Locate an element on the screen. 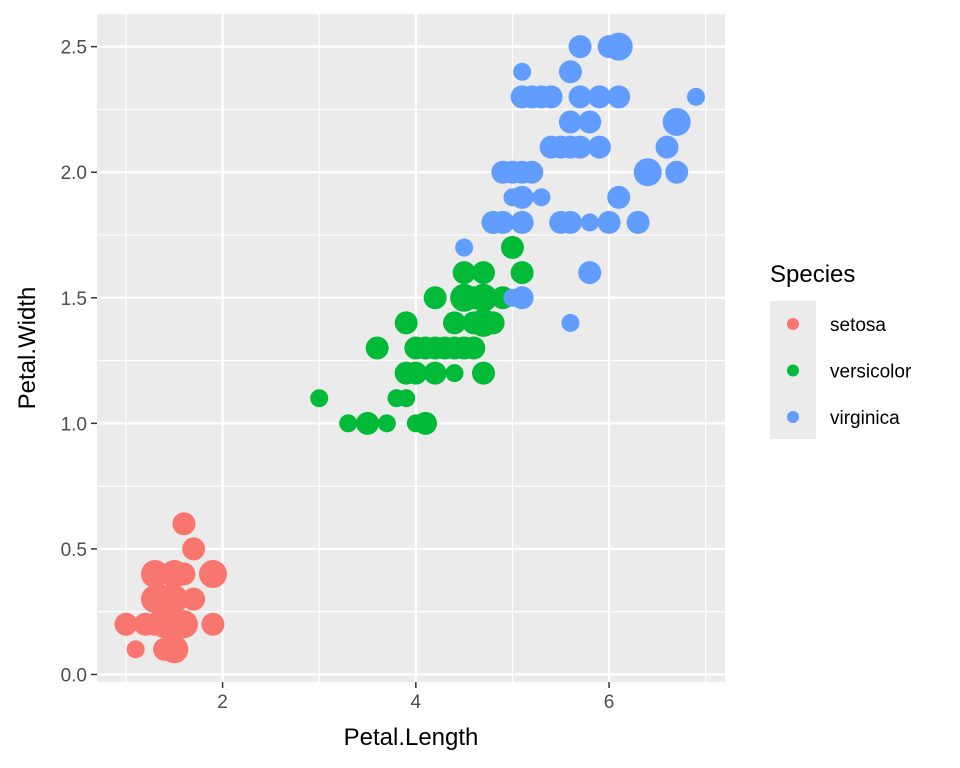  legend-label-versicolor: versicolor is located at coordinates (871, 372).